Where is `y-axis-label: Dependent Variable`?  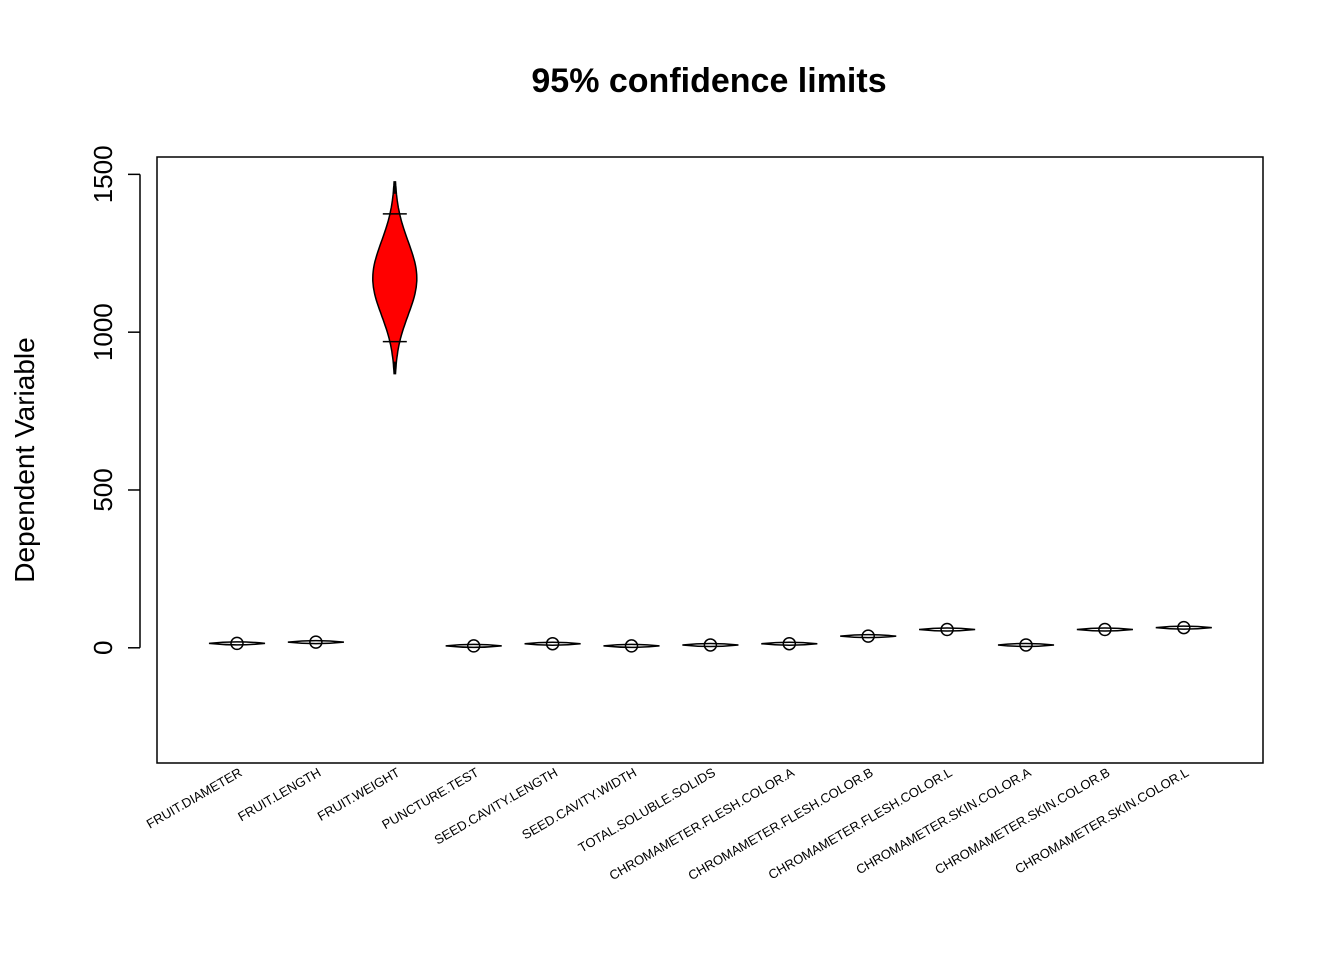
y-axis-label: Dependent Variable is located at coordinates (24, 459).